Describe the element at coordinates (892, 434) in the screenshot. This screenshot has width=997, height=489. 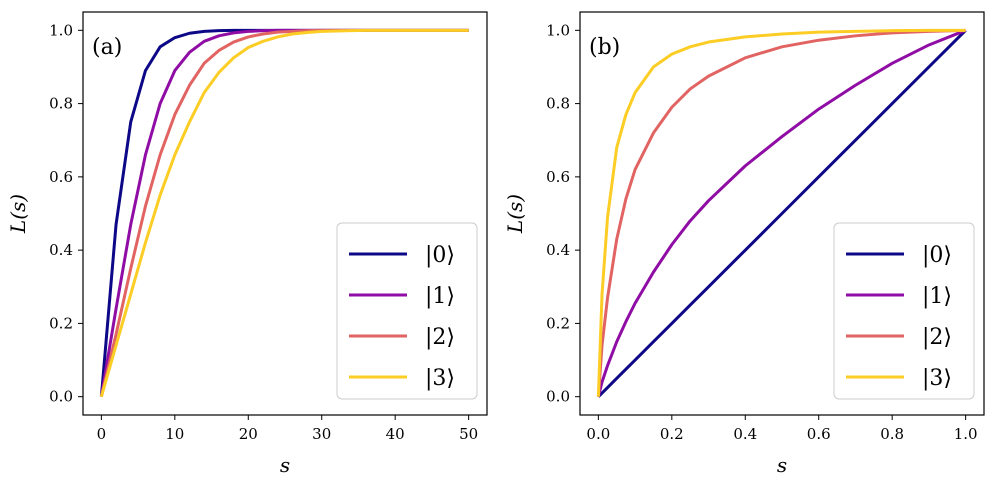
I see `x-tick-label: 0.8` at that location.